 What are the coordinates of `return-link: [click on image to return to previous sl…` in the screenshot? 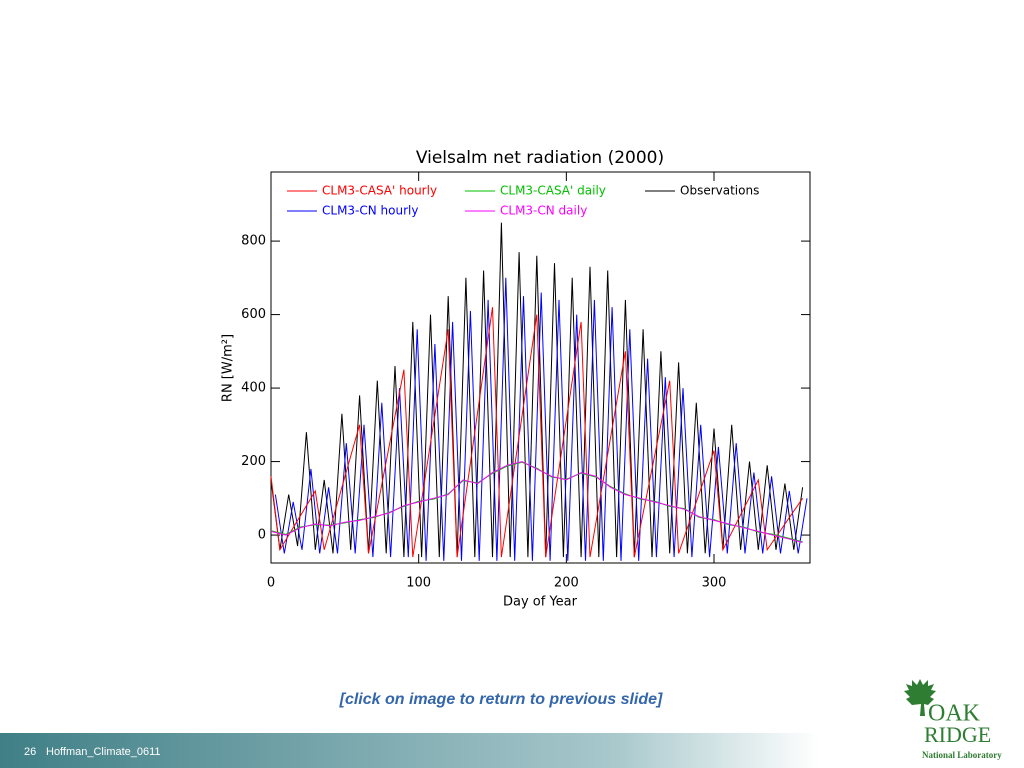 It's located at (501, 699).